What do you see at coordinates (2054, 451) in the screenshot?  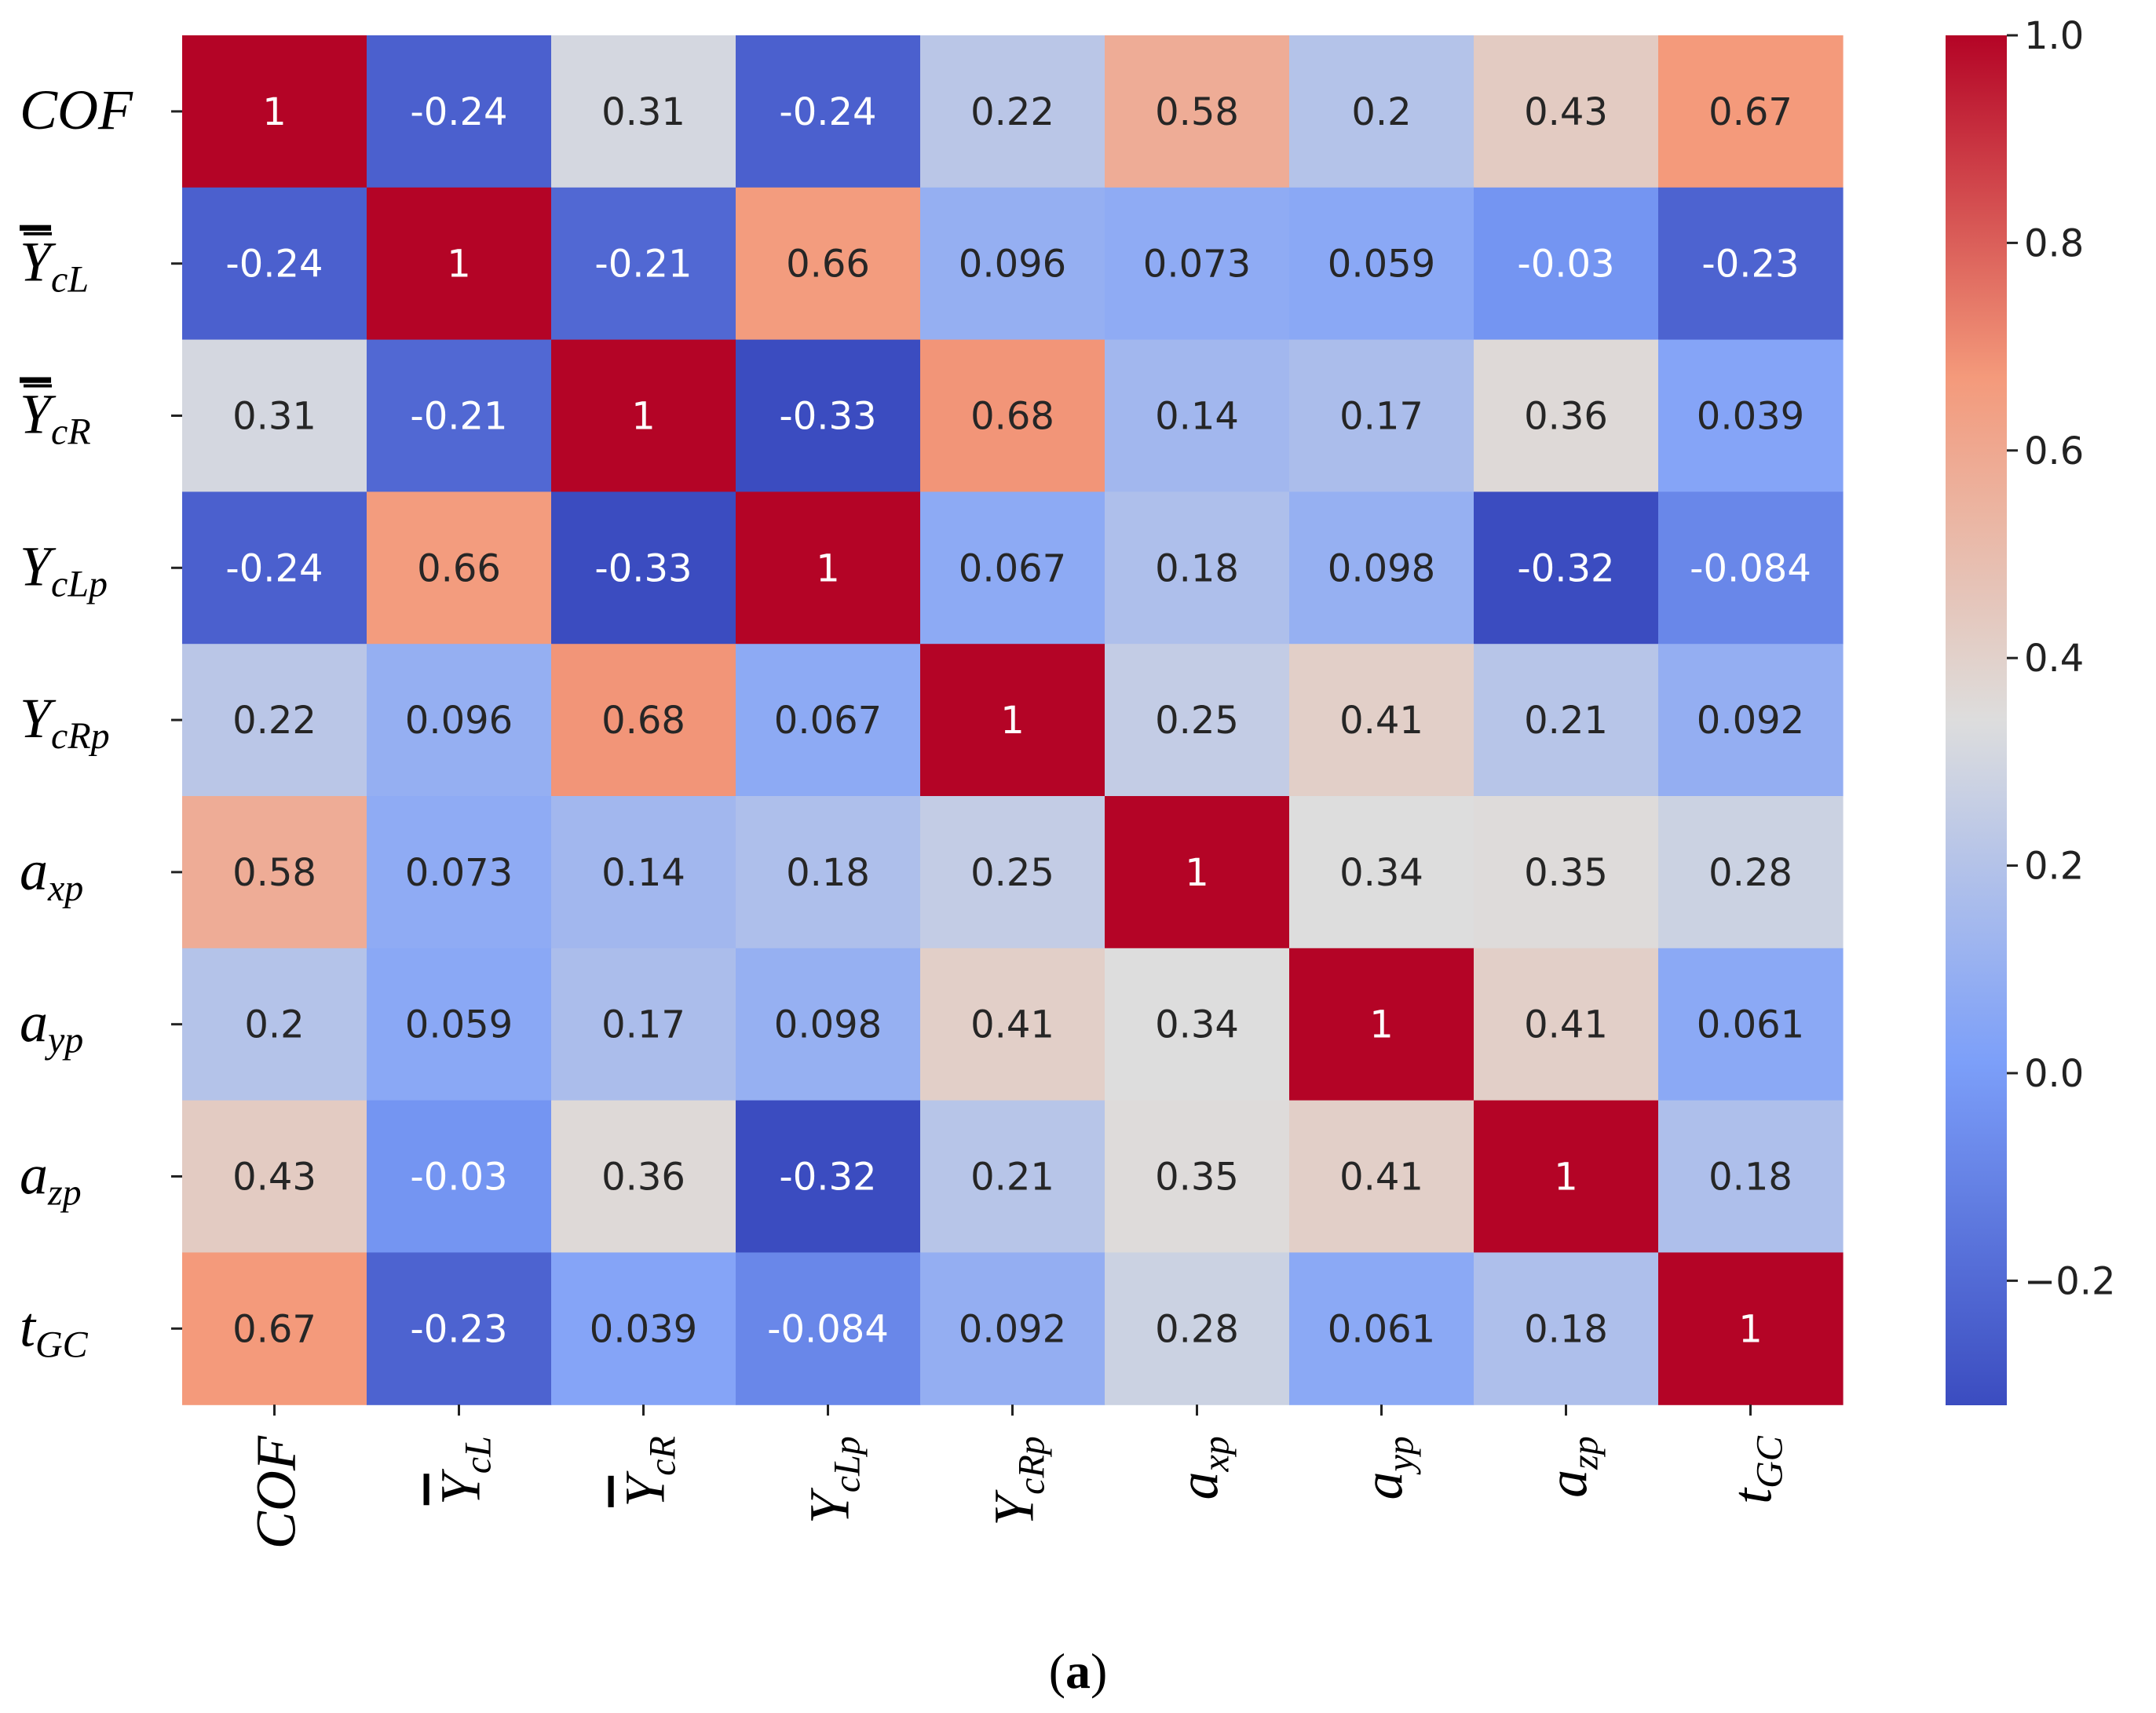 I see `colorbar-tick-label-2: 0.6` at bounding box center [2054, 451].